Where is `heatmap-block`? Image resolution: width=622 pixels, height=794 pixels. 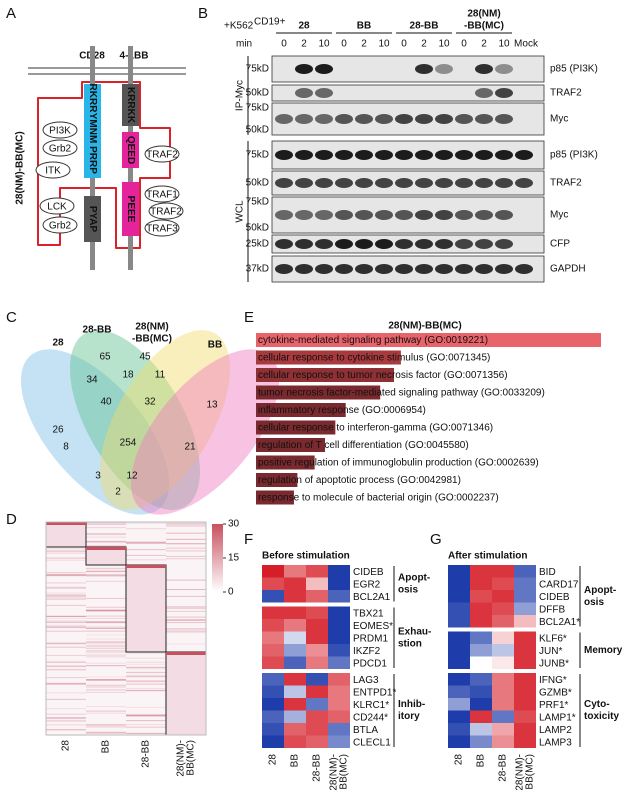 heatmap-block is located at coordinates (146, 608).